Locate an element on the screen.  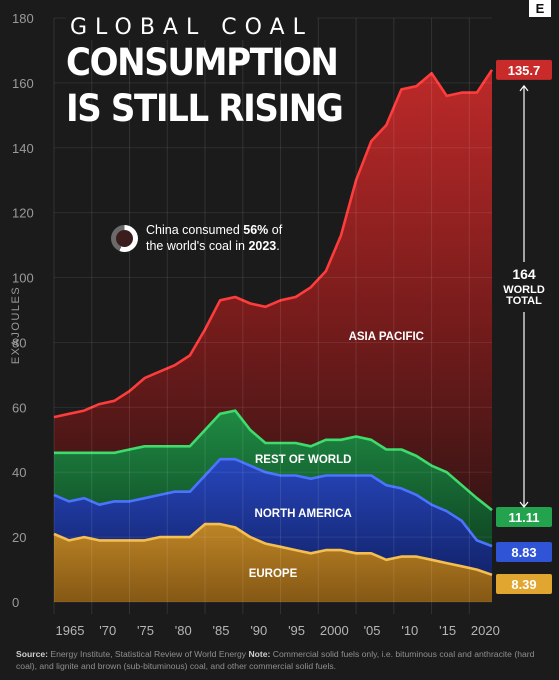
callout-line2-pre: the world's coal in is located at coordinates (197, 246).